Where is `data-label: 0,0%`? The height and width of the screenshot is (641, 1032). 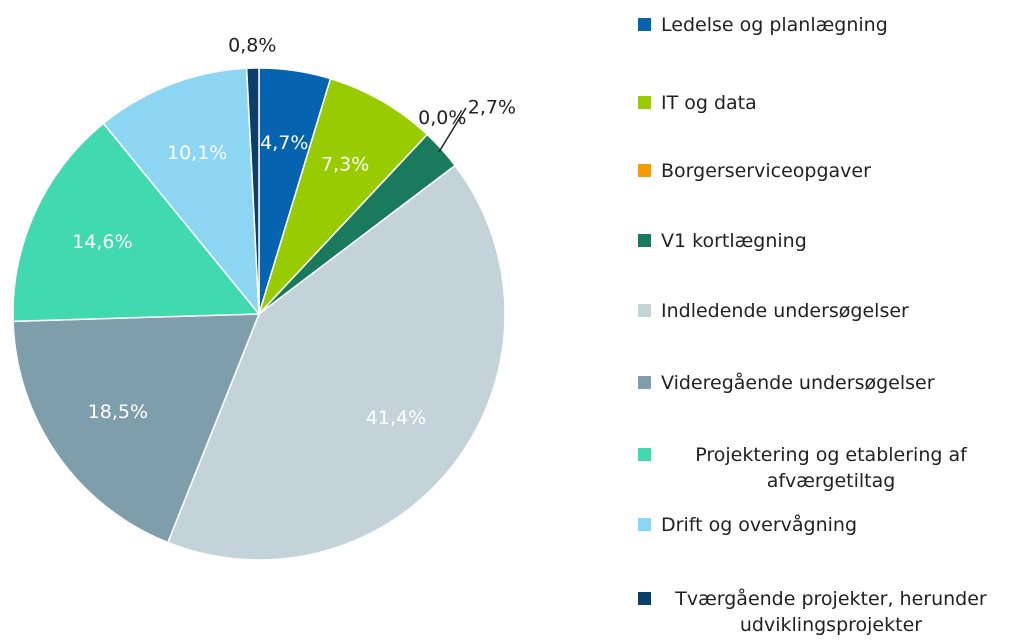 data-label: 0,0% is located at coordinates (442, 118).